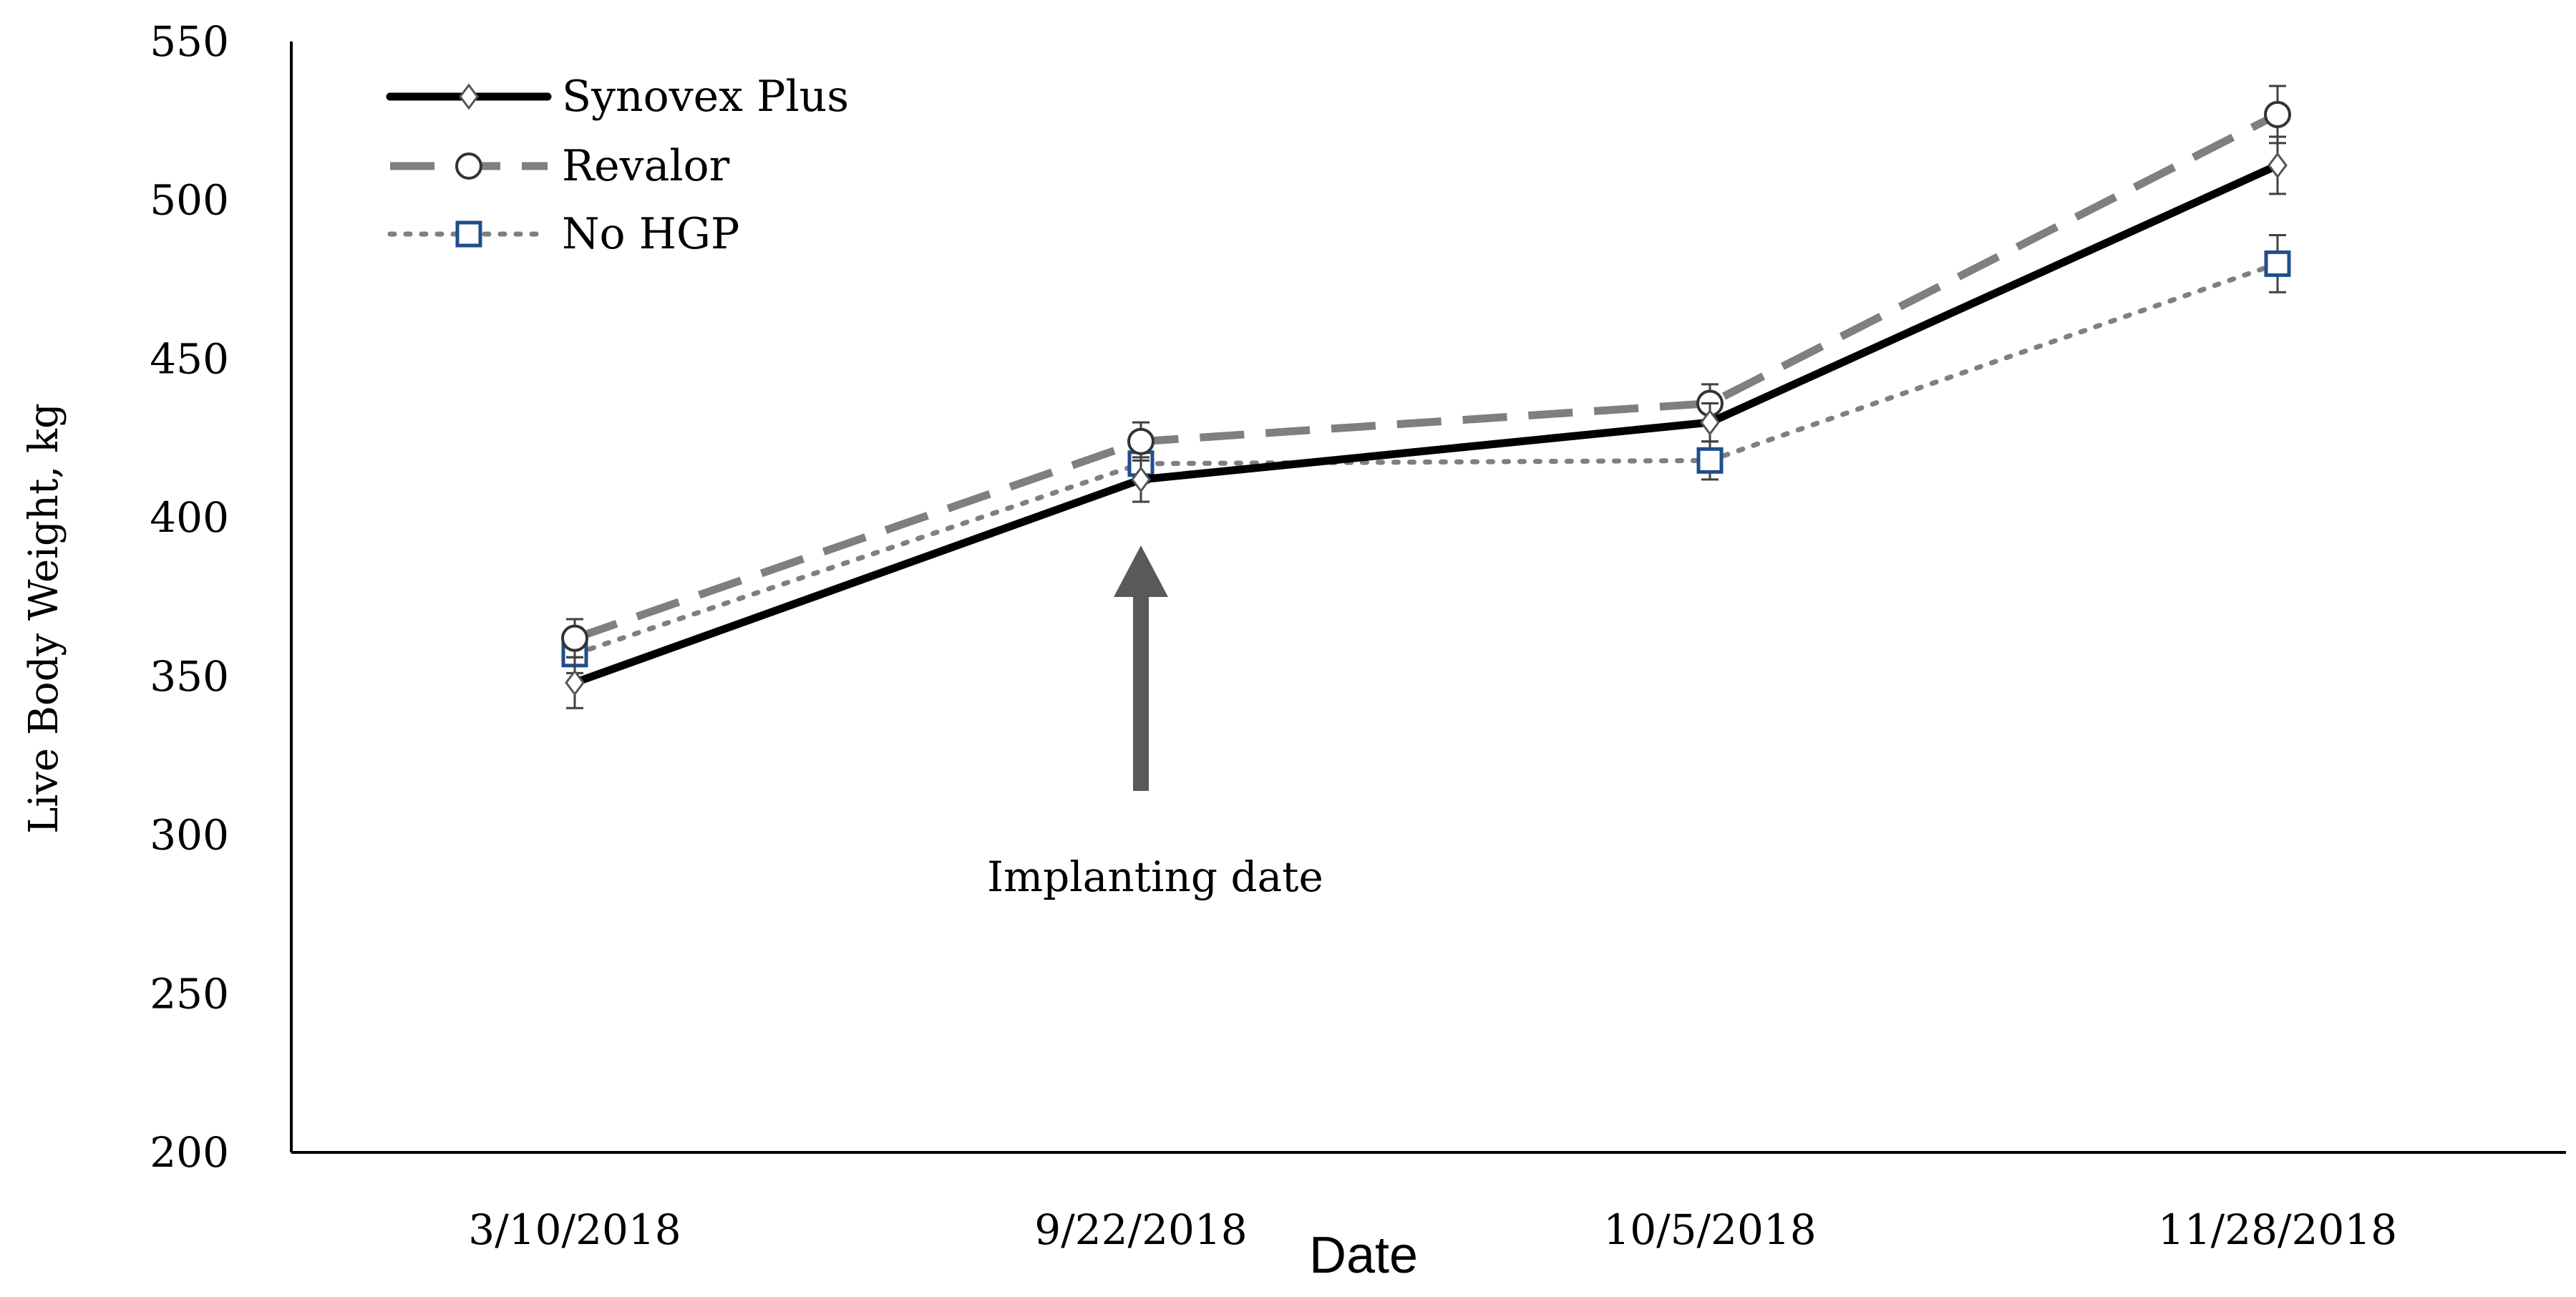 This screenshot has height=1297, width=2576. What do you see at coordinates (574, 1229) in the screenshot?
I see `x-tick-label: 3/10/2018` at bounding box center [574, 1229].